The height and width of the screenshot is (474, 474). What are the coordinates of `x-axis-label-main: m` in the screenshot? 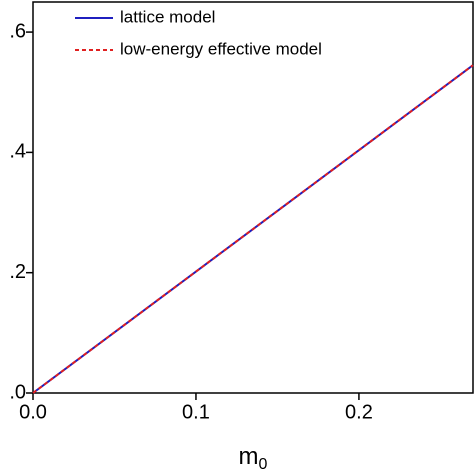 It's located at (249, 456).